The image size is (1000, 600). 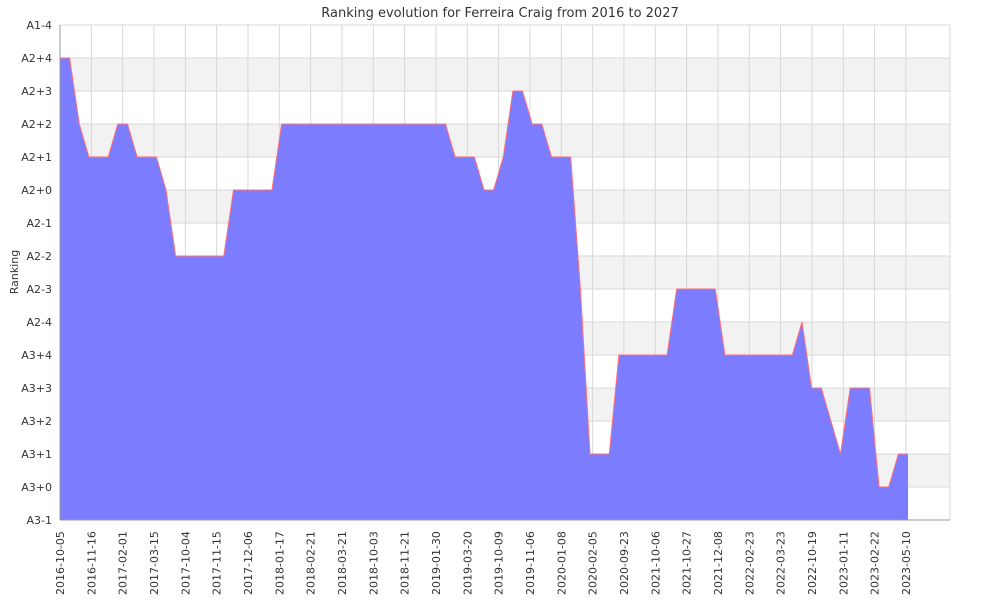 I want to click on x-tick-label: 2023-02-22, so click(x=875, y=563).